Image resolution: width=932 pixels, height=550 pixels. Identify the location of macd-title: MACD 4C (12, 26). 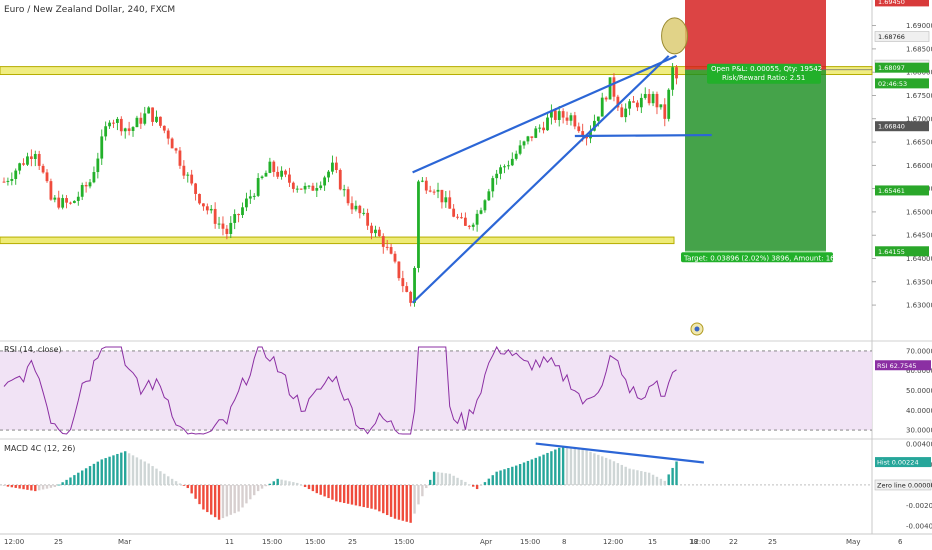
(39, 448).